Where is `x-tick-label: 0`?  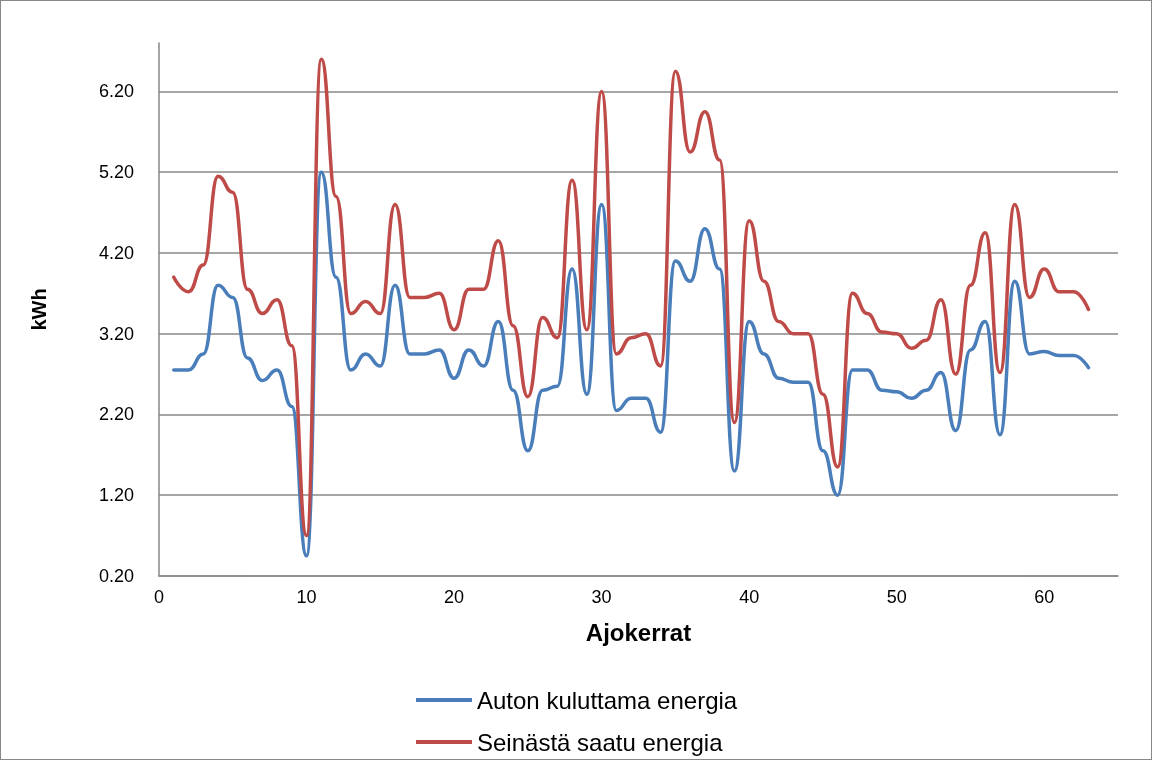
x-tick-label: 0 is located at coordinates (159, 597).